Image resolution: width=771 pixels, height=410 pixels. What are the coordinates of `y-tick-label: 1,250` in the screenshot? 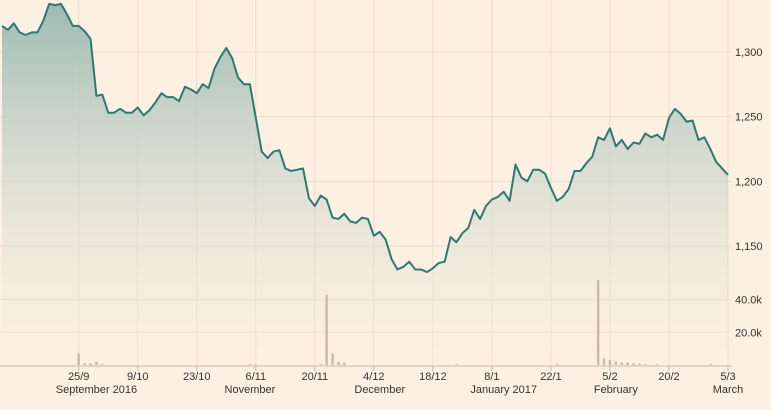 It's located at (749, 118).